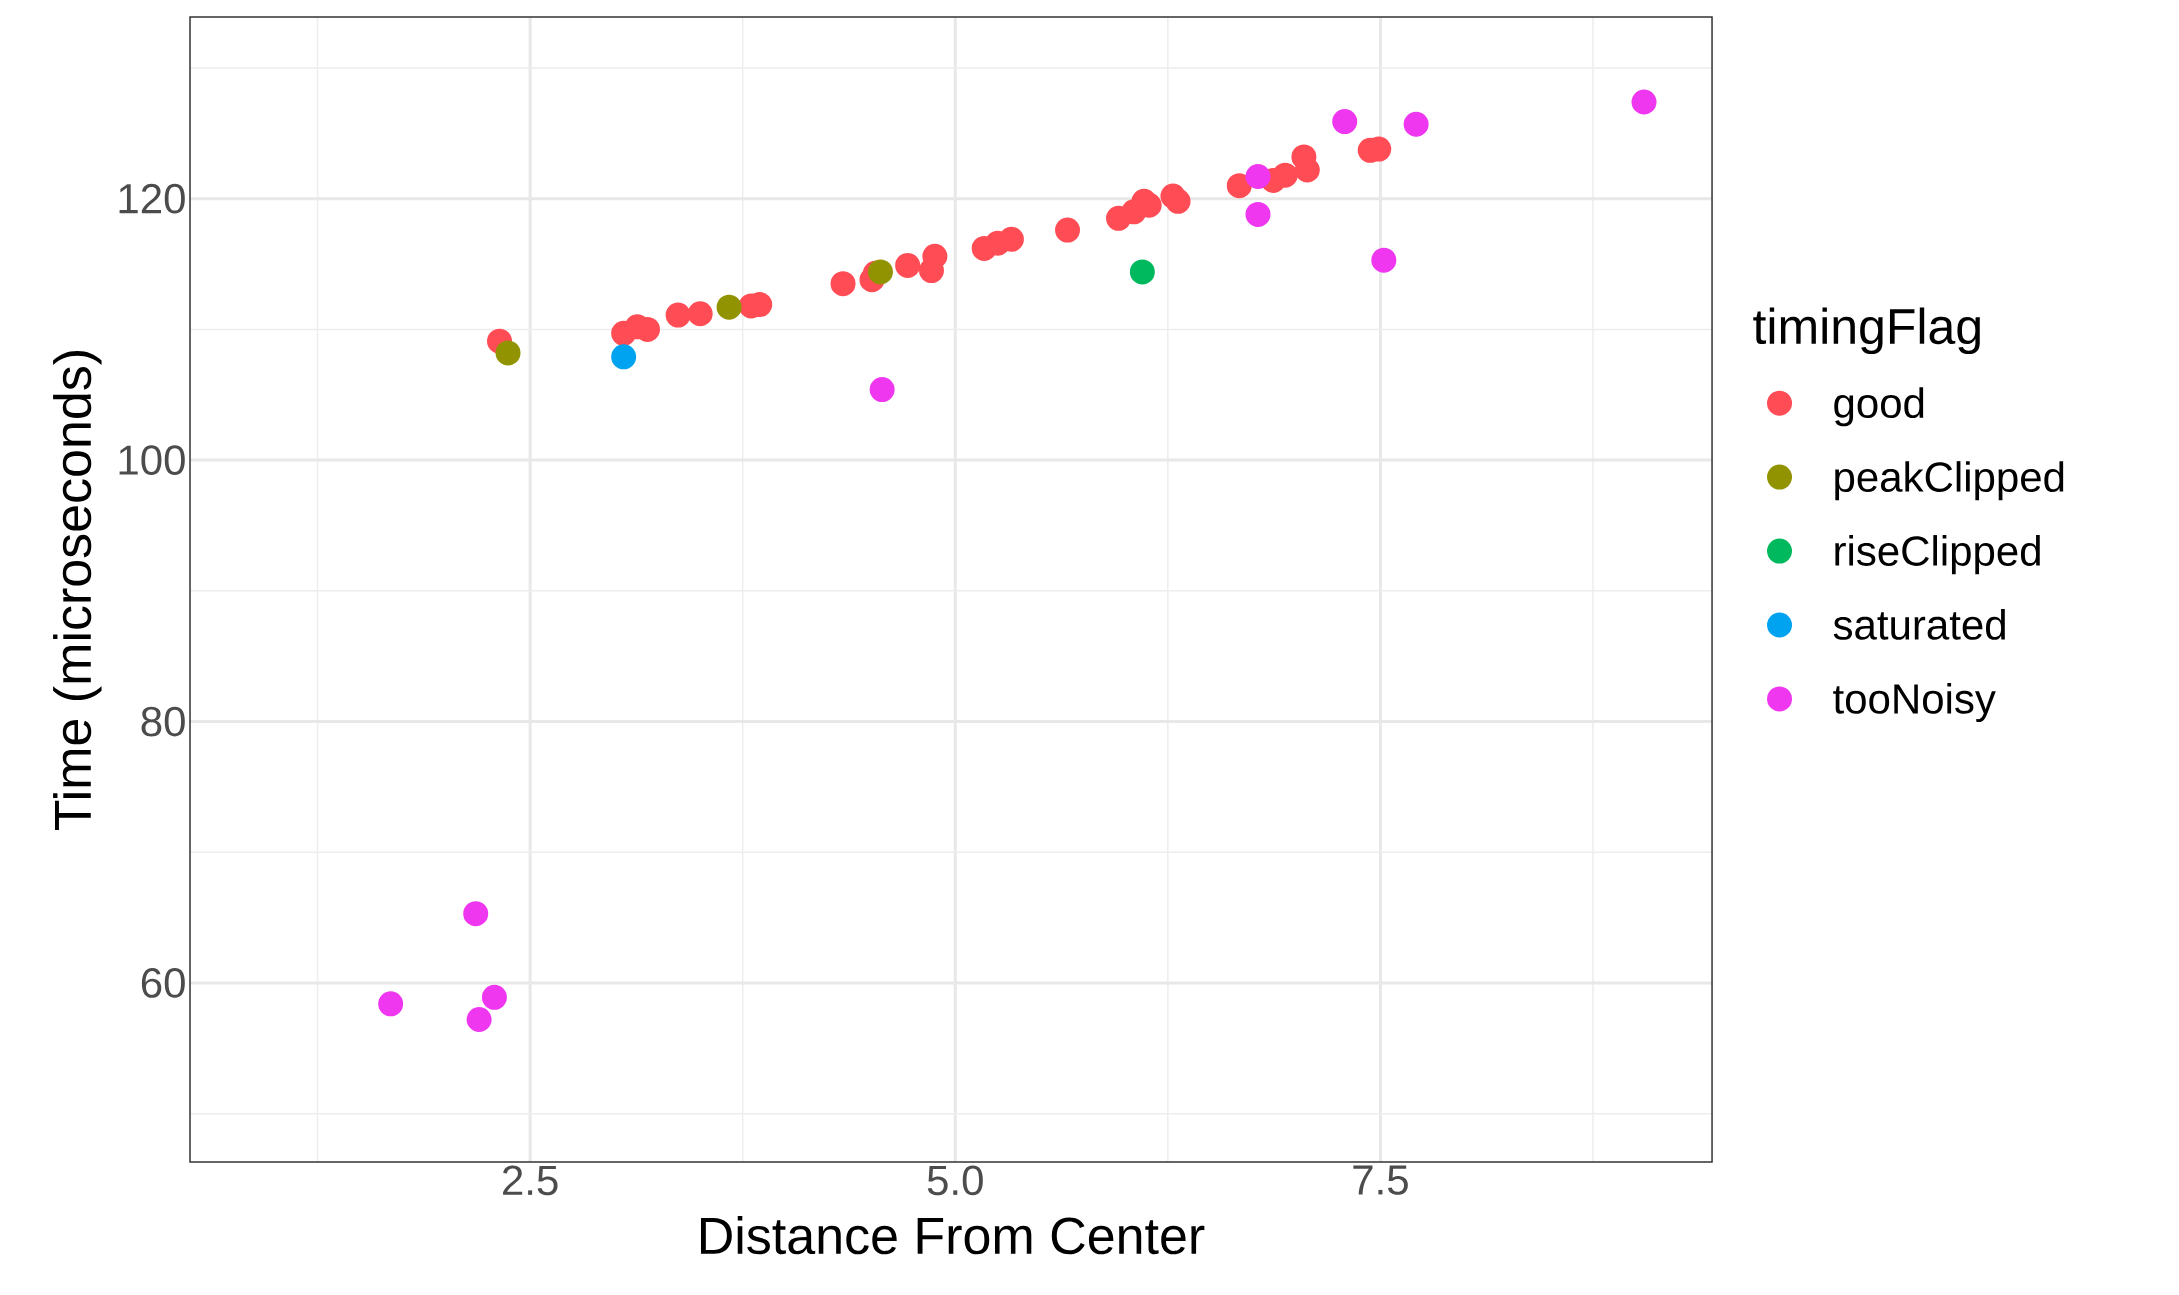  What do you see at coordinates (1879, 407) in the screenshot?
I see `legend-label: good` at bounding box center [1879, 407].